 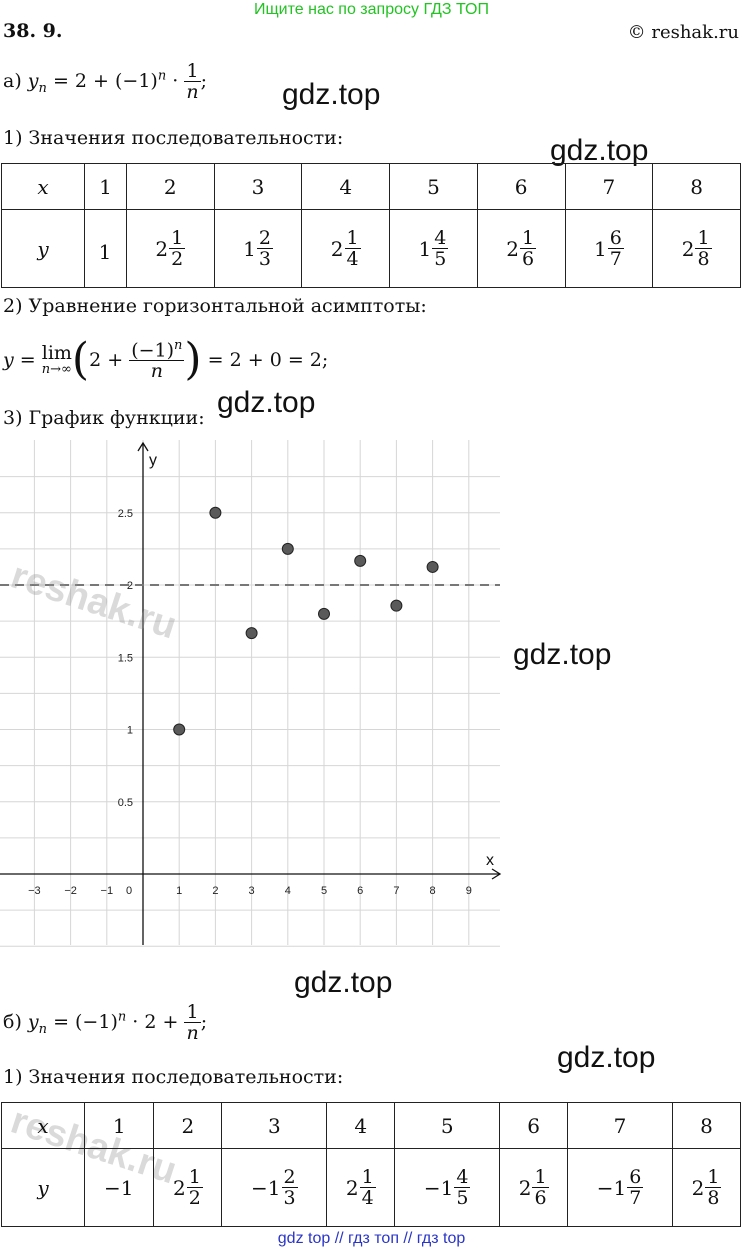 I want to click on problem-number: 38. 9., so click(x=33, y=31).